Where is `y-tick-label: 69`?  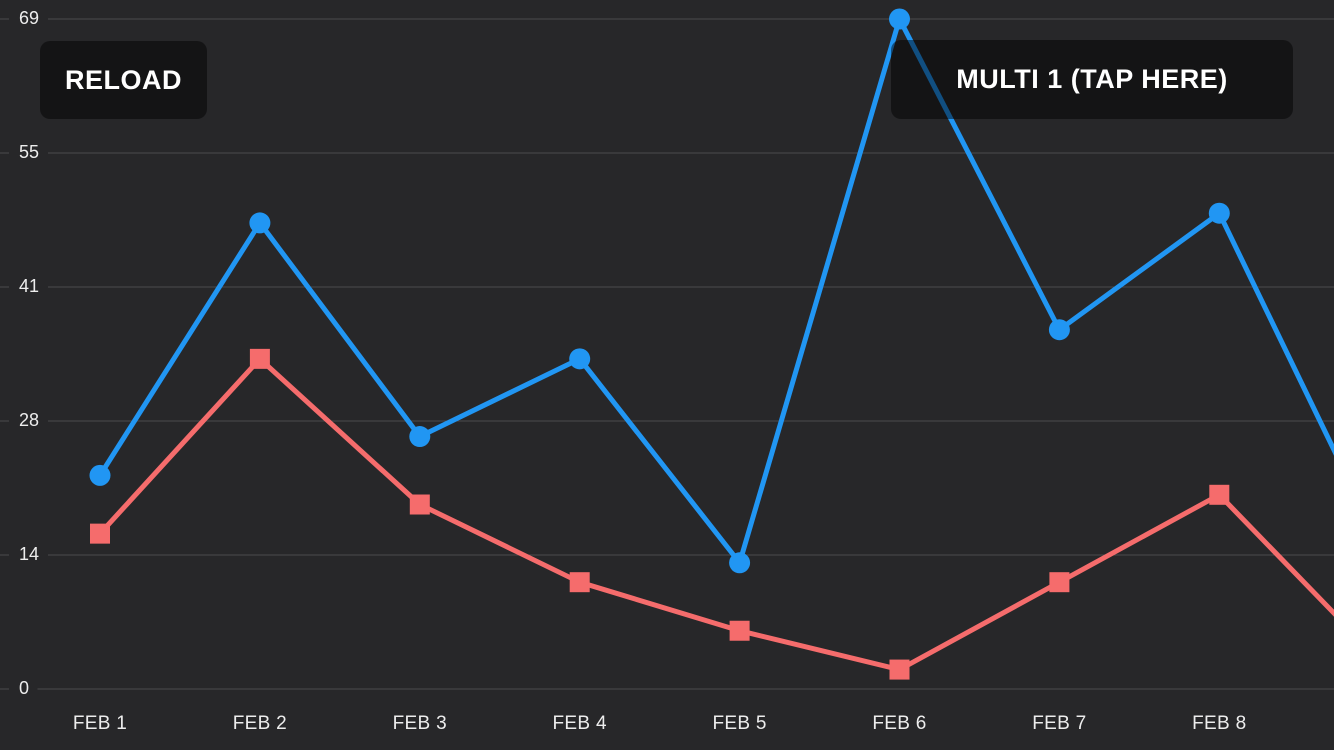
y-tick-label: 69 is located at coordinates (29, 18).